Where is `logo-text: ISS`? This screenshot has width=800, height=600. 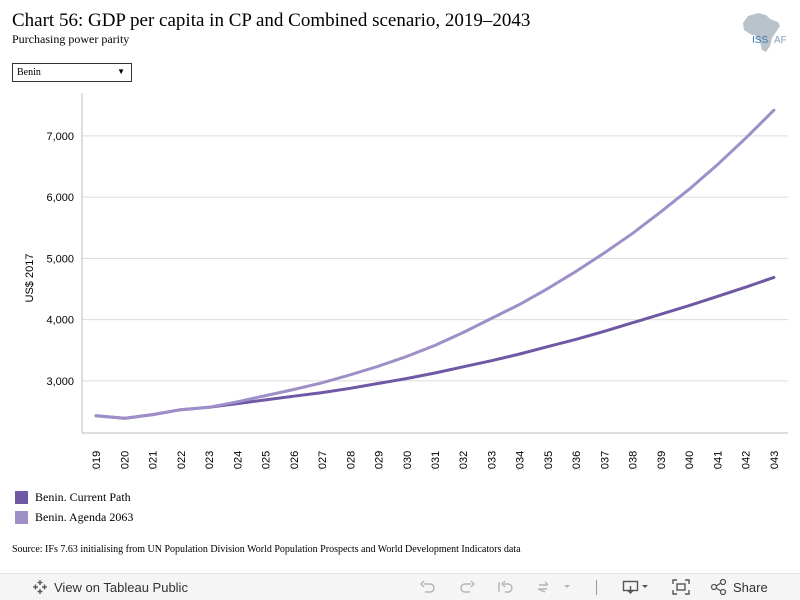
logo-text: ISS is located at coordinates (760, 40).